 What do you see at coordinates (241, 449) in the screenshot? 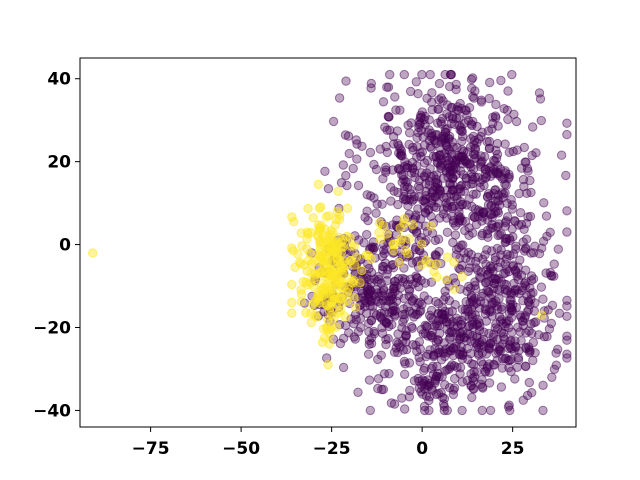
I see `x-tick-label: −50` at bounding box center [241, 449].